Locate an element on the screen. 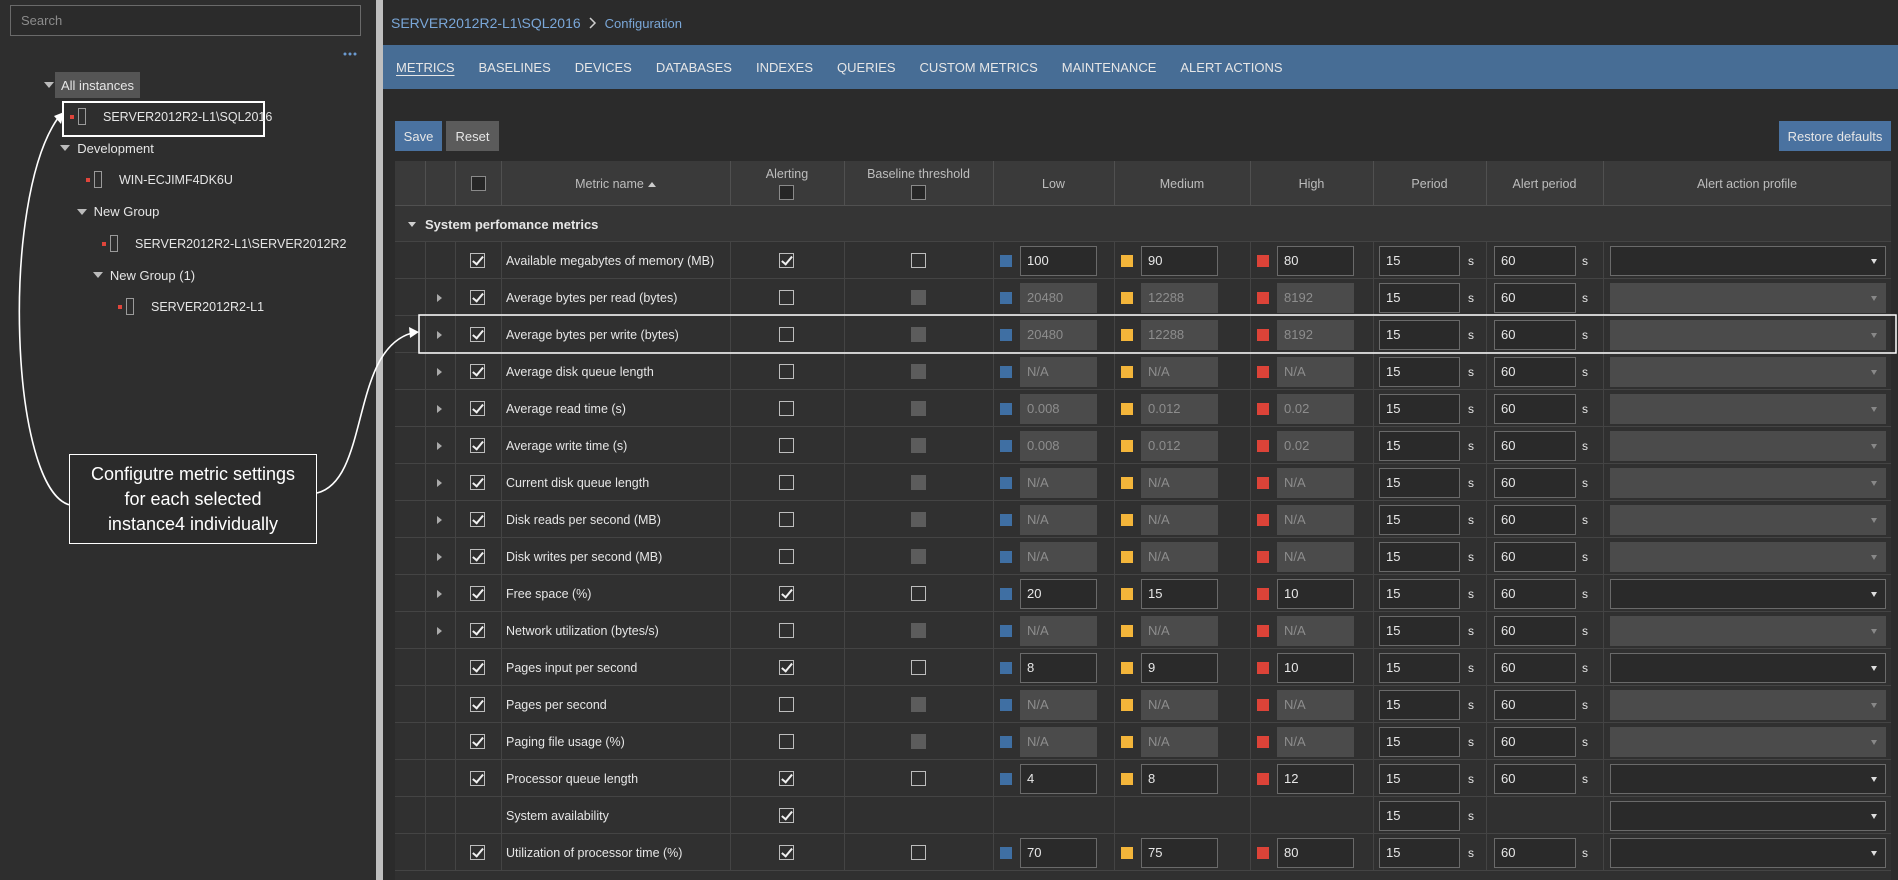 The height and width of the screenshot is (880, 1898). tree-instance-label: SERVER2012R2-L1\SERVER2012R2 is located at coordinates (241, 243).